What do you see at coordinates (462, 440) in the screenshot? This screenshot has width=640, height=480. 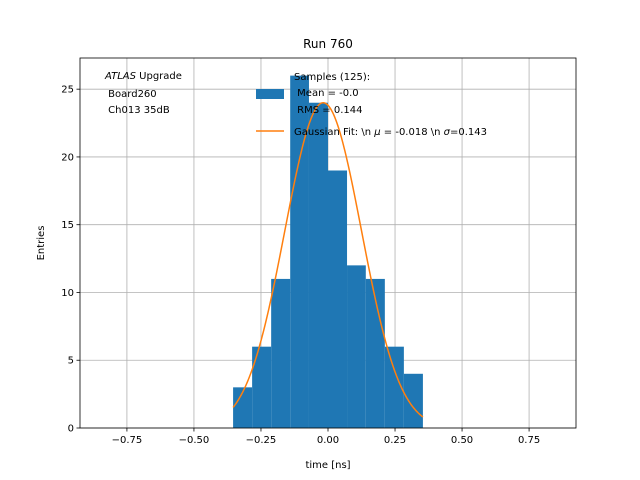 I see `x-tick-label: 0.50` at bounding box center [462, 440].